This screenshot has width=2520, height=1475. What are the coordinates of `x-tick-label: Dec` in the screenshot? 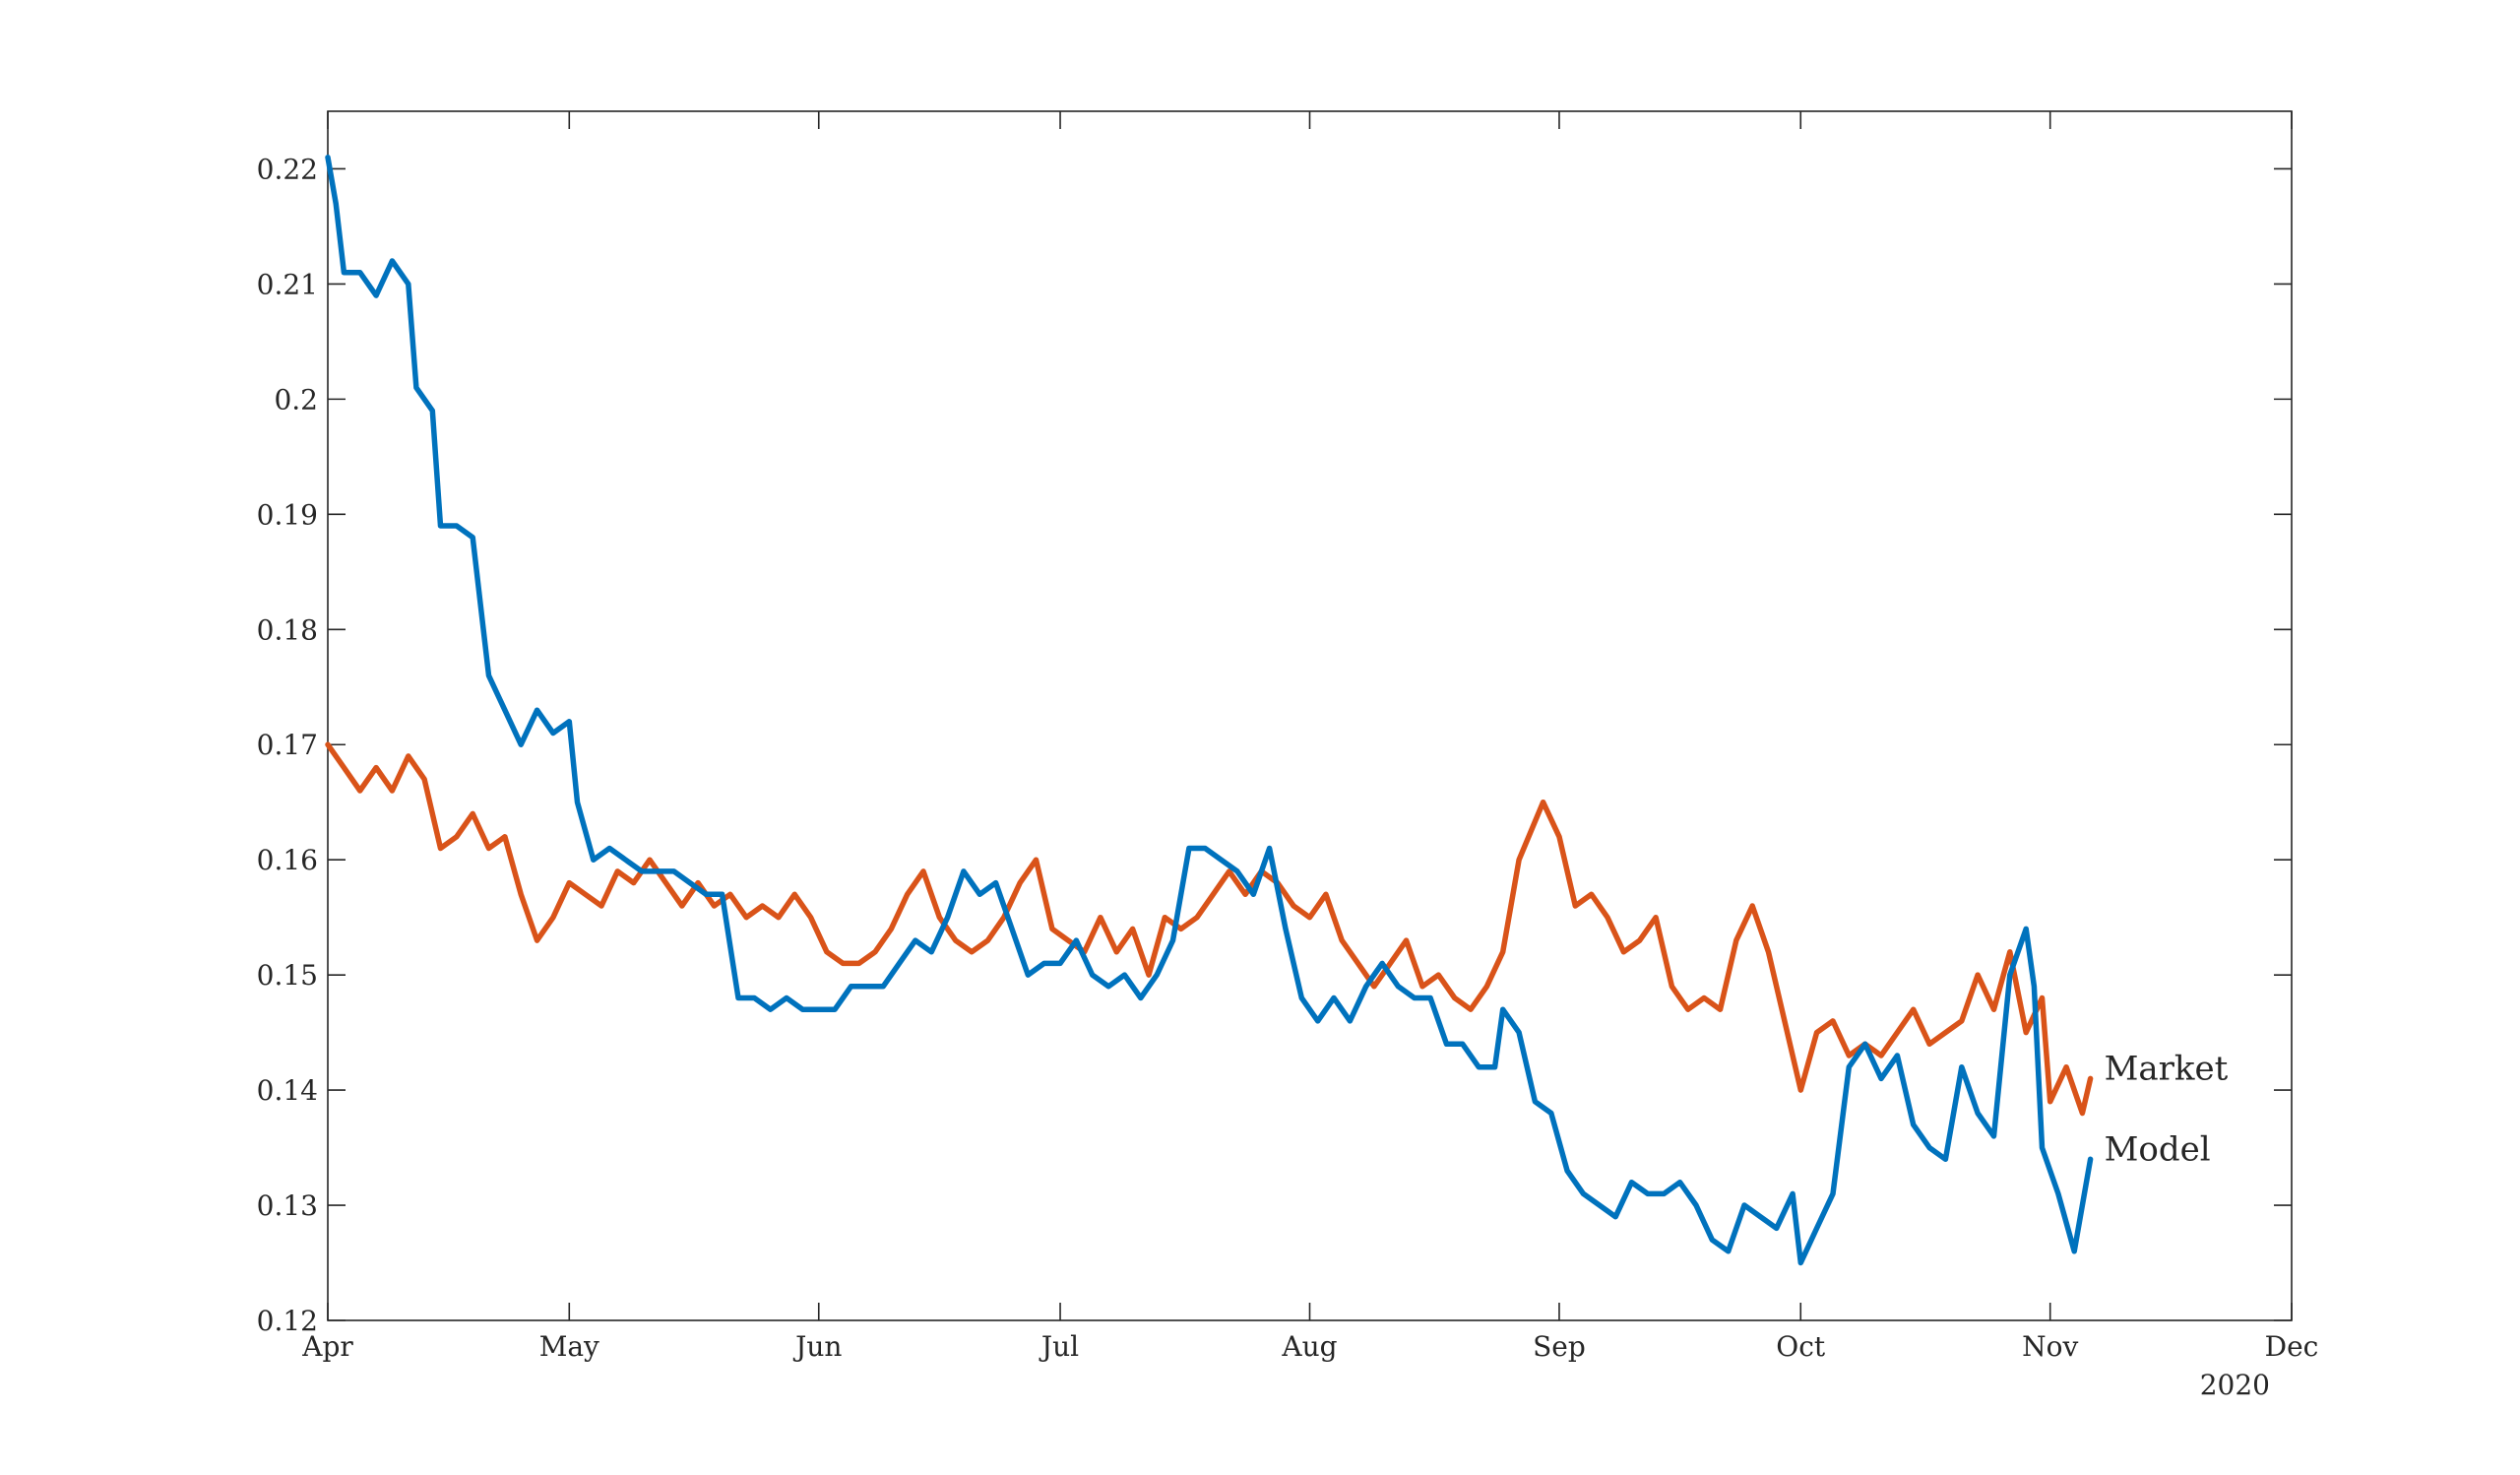 It's located at (2292, 1346).